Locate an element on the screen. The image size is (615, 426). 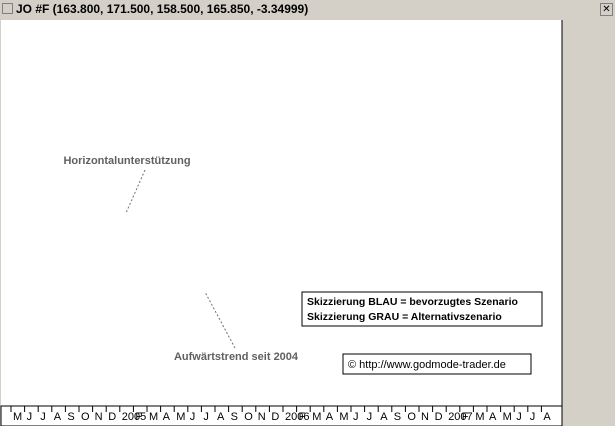
x-axis-band is located at coordinates (281, 415).